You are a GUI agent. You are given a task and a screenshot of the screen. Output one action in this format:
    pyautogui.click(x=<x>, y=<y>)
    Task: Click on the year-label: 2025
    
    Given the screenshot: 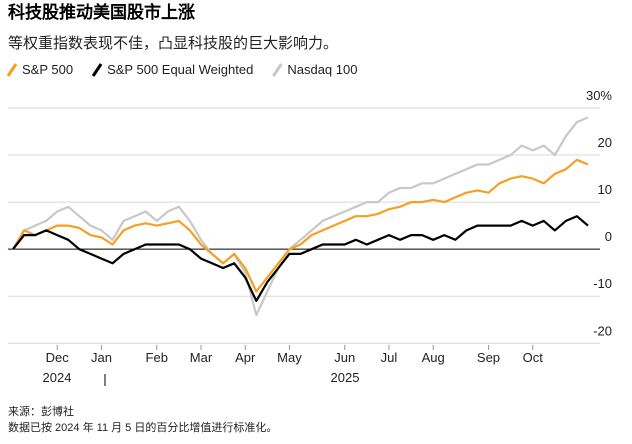 What is the action you would take?
    pyautogui.click(x=345, y=377)
    